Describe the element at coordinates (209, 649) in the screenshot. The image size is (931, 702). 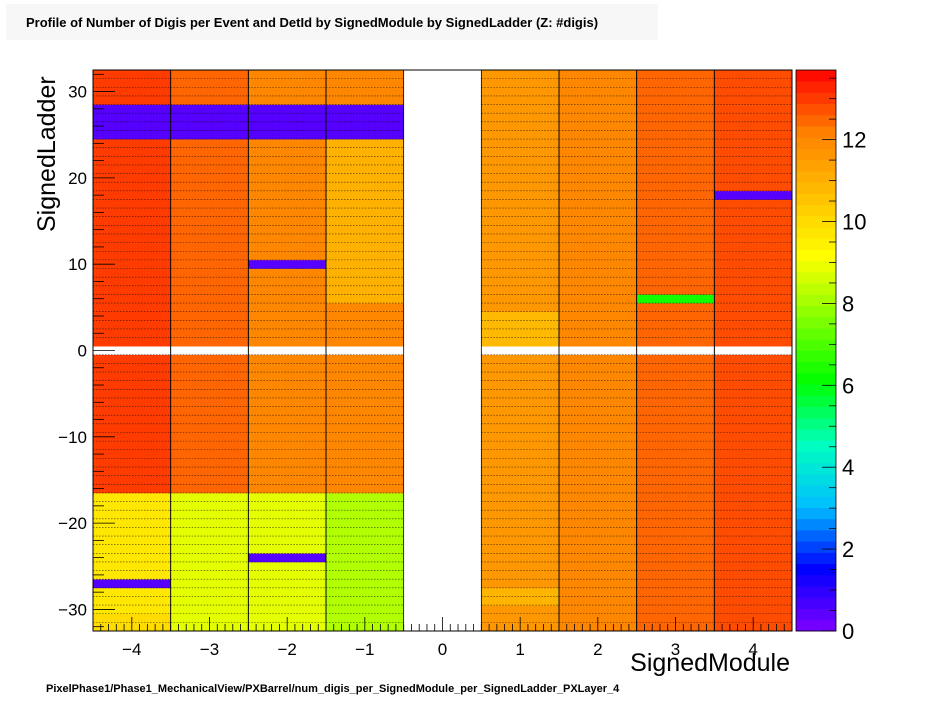
I see `x-tick-label: −3` at that location.